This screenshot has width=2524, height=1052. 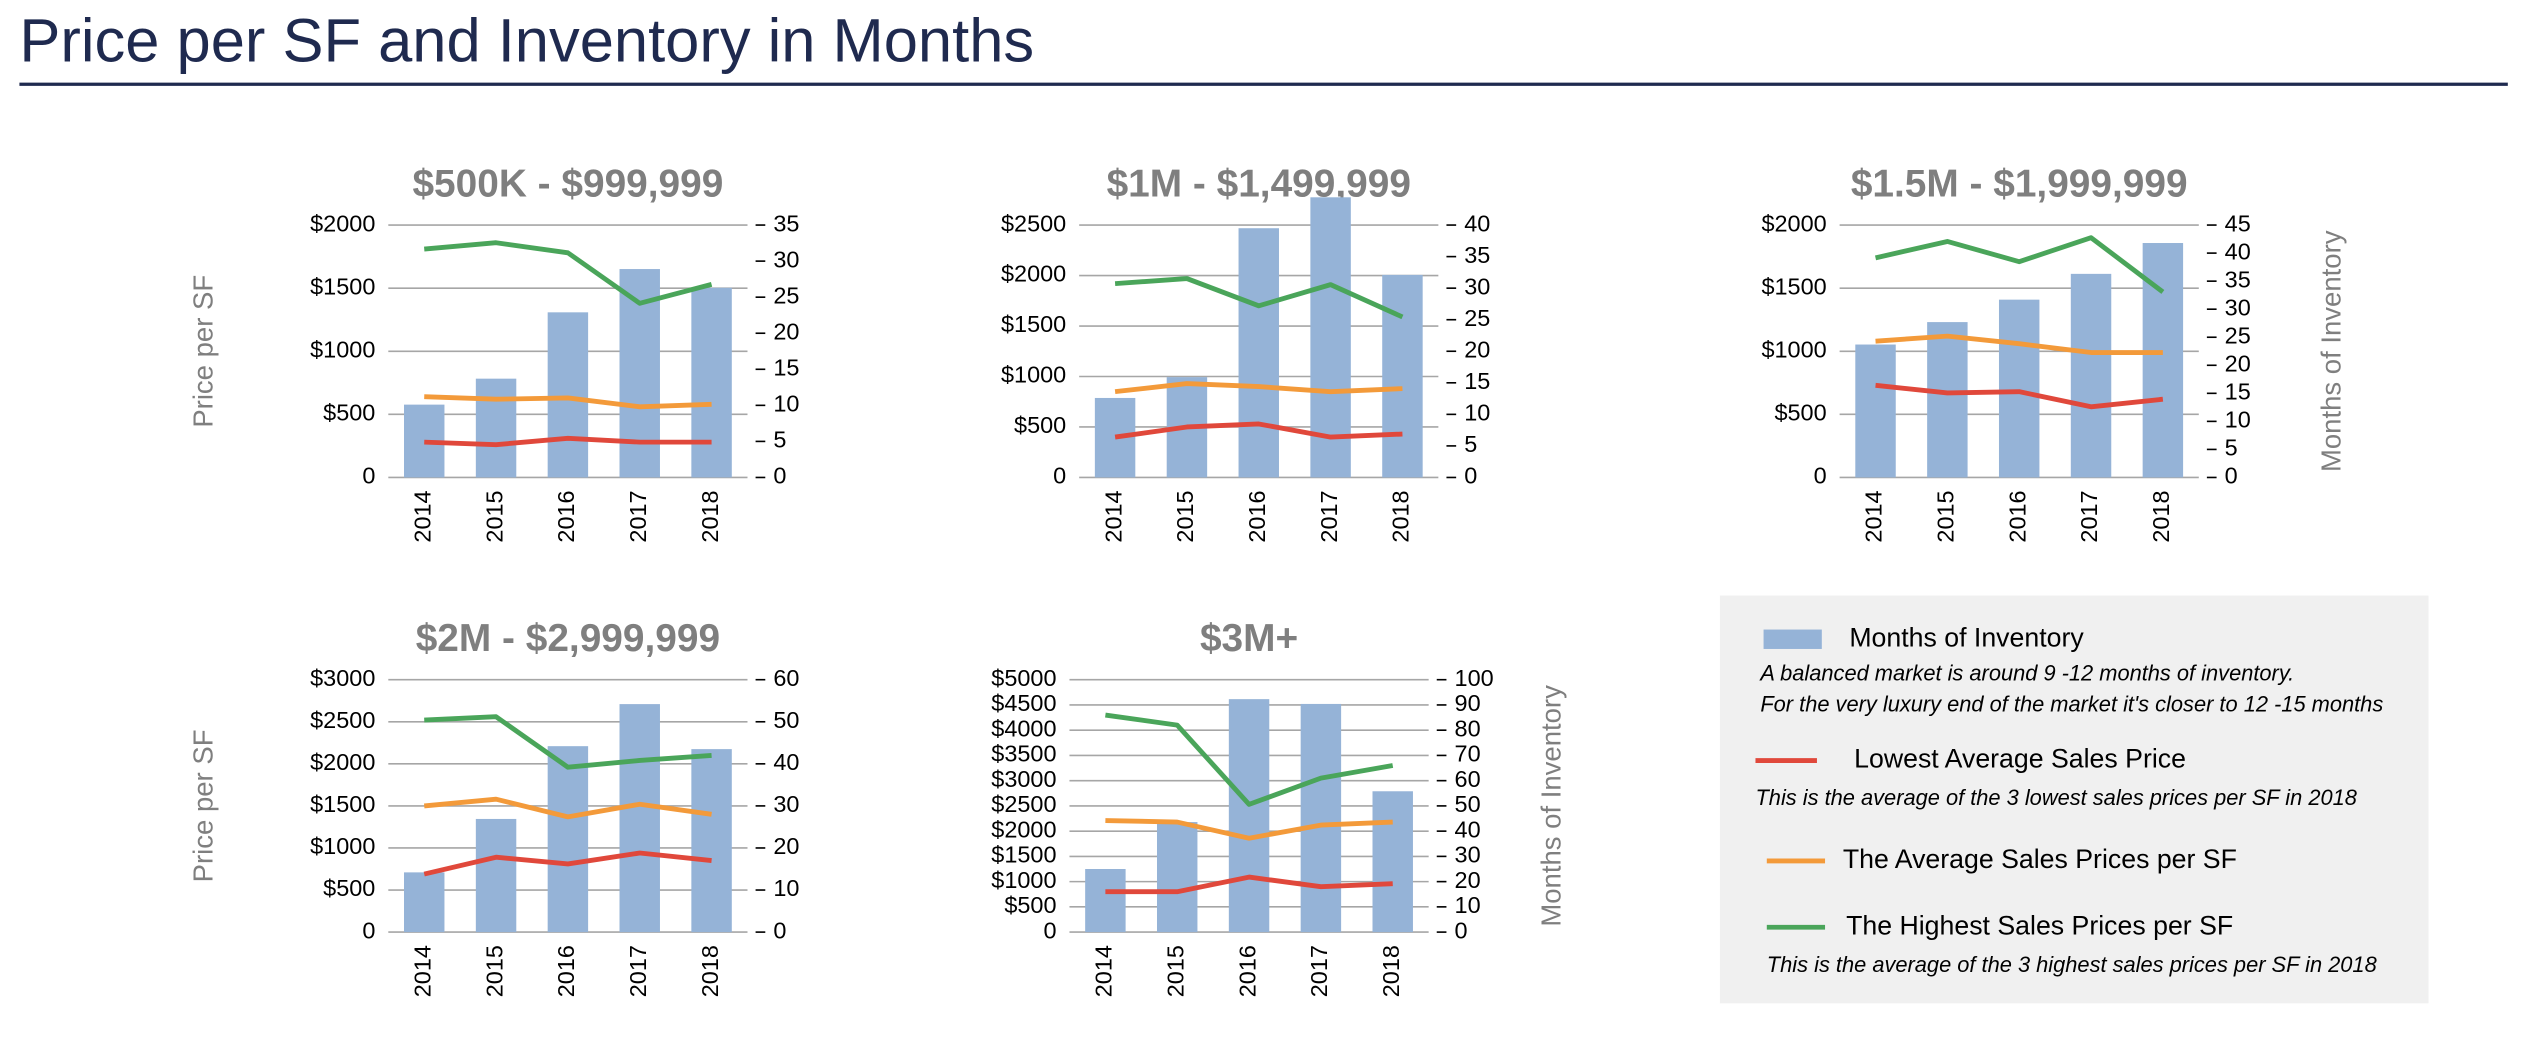 What do you see at coordinates (1550, 806) in the screenshot?
I see `y2-axis-label: Months of Inventory` at bounding box center [1550, 806].